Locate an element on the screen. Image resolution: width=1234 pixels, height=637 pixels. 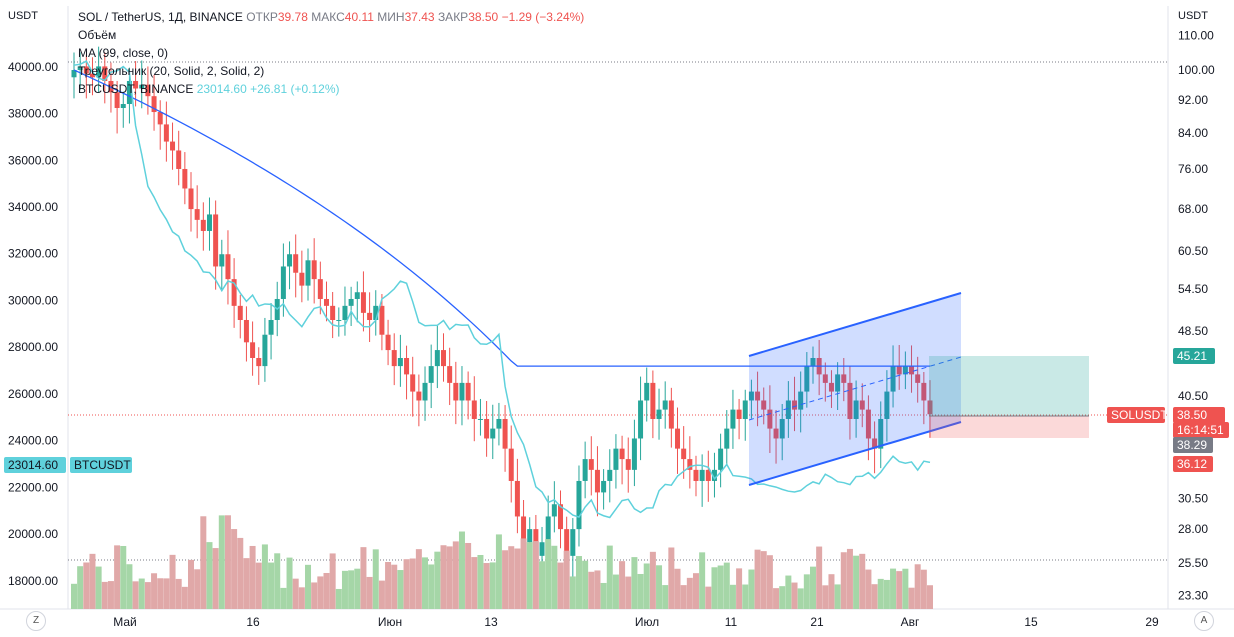
time-tick-label: 13 is located at coordinates (491, 622).